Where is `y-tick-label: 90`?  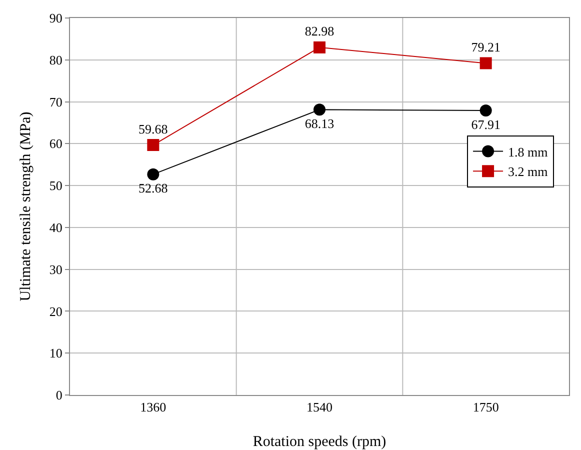 y-tick-label: 90 is located at coordinates (55, 18).